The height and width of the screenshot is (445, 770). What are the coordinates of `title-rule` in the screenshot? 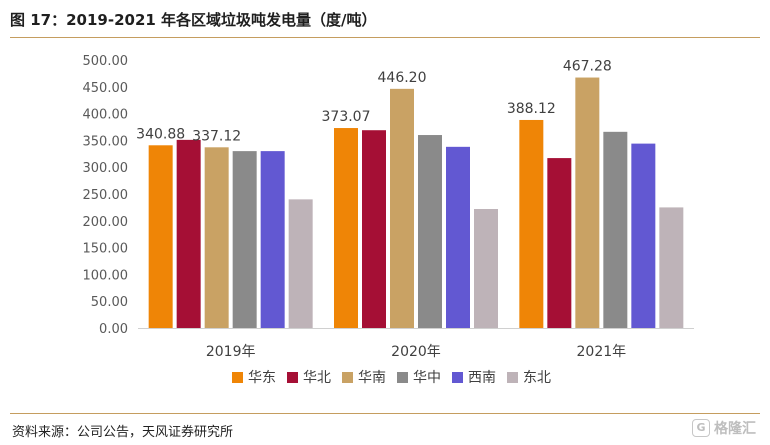 It's located at (385, 37).